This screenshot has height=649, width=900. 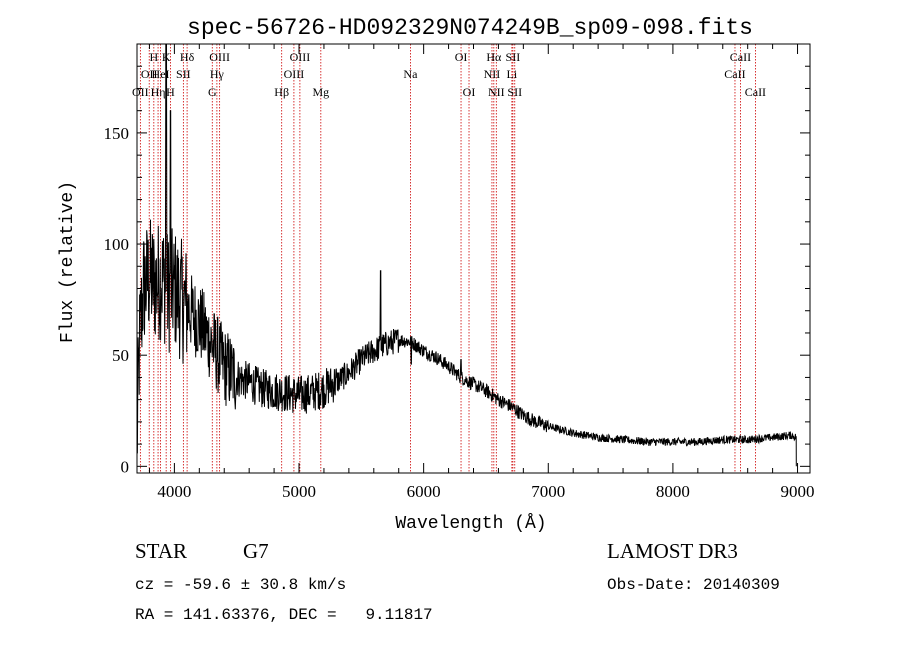 What do you see at coordinates (68, 262) in the screenshot?
I see `y-axis-label: Flux (relative)` at bounding box center [68, 262].